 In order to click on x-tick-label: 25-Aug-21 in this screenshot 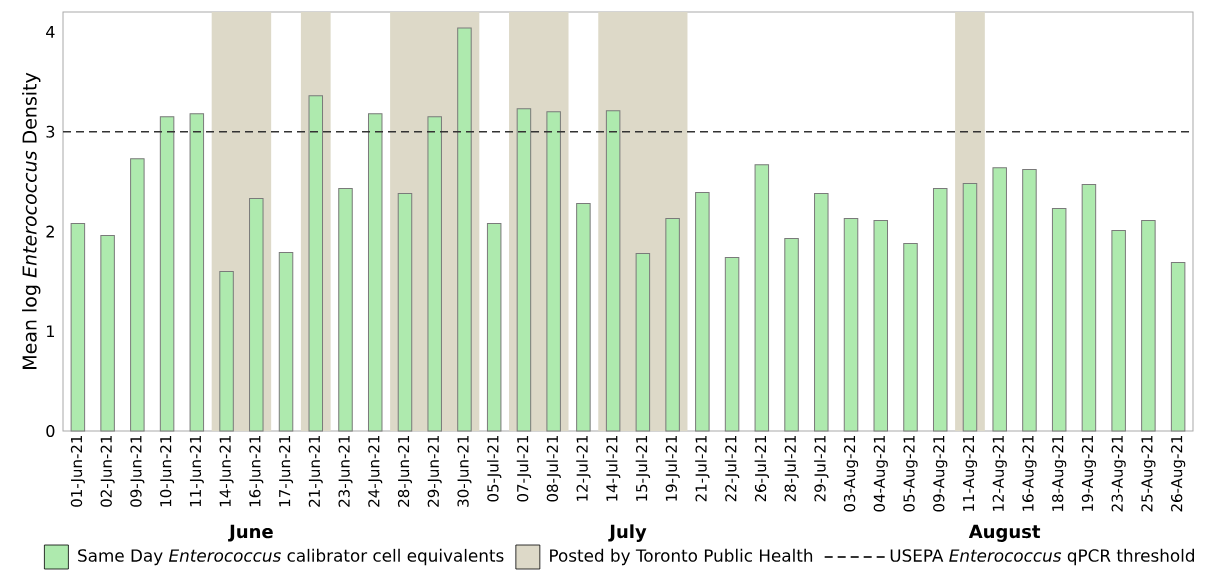, I will do `click(1148, 473)`.